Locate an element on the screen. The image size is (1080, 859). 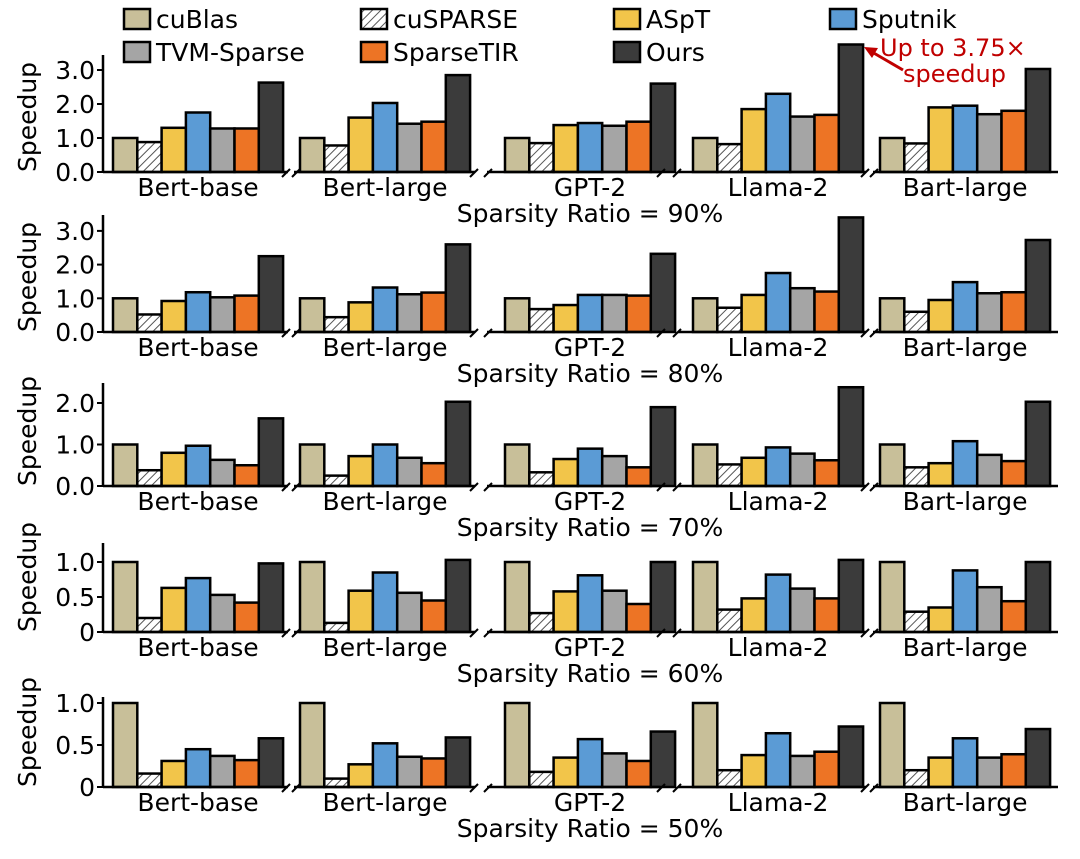
y-axis-label: Speedup is located at coordinates (27, 577).